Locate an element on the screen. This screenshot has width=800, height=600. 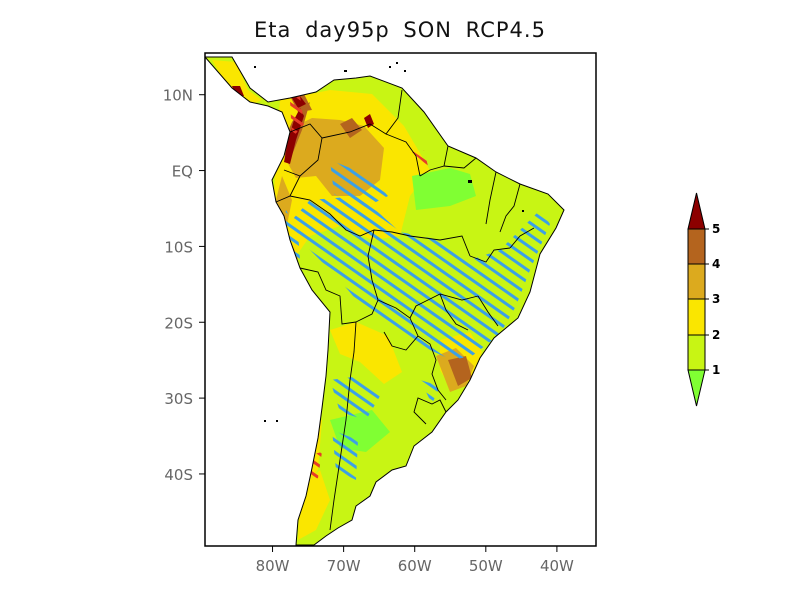
lon-tick-label: 50W is located at coordinates (486, 566).